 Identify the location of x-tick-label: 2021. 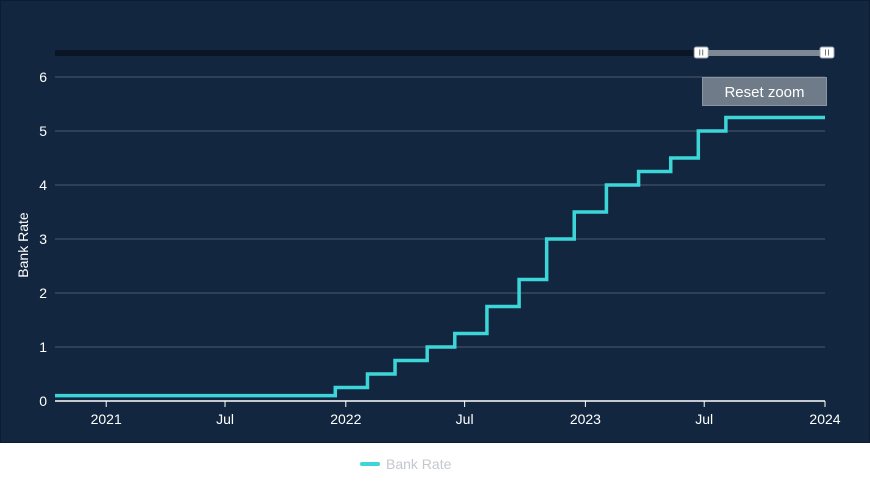
(106, 419).